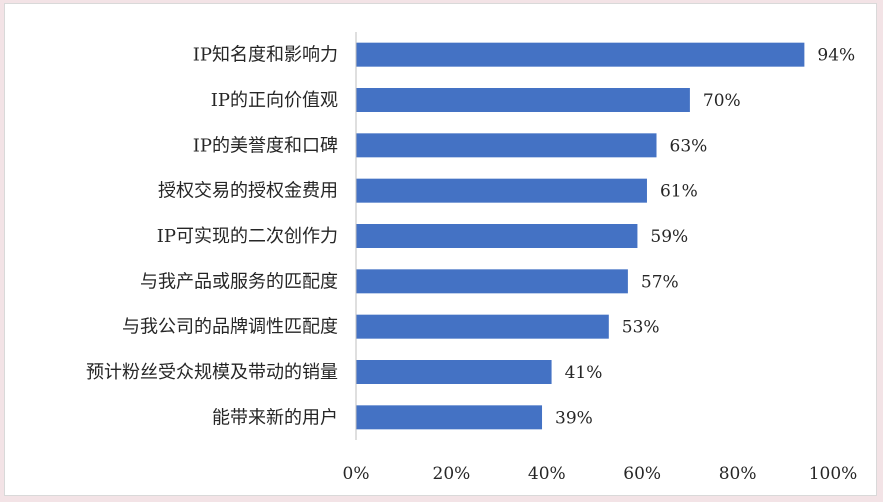 The width and height of the screenshot is (883, 502). I want to click on category-label: 与我公司的品牌调性匹配度, so click(230, 327).